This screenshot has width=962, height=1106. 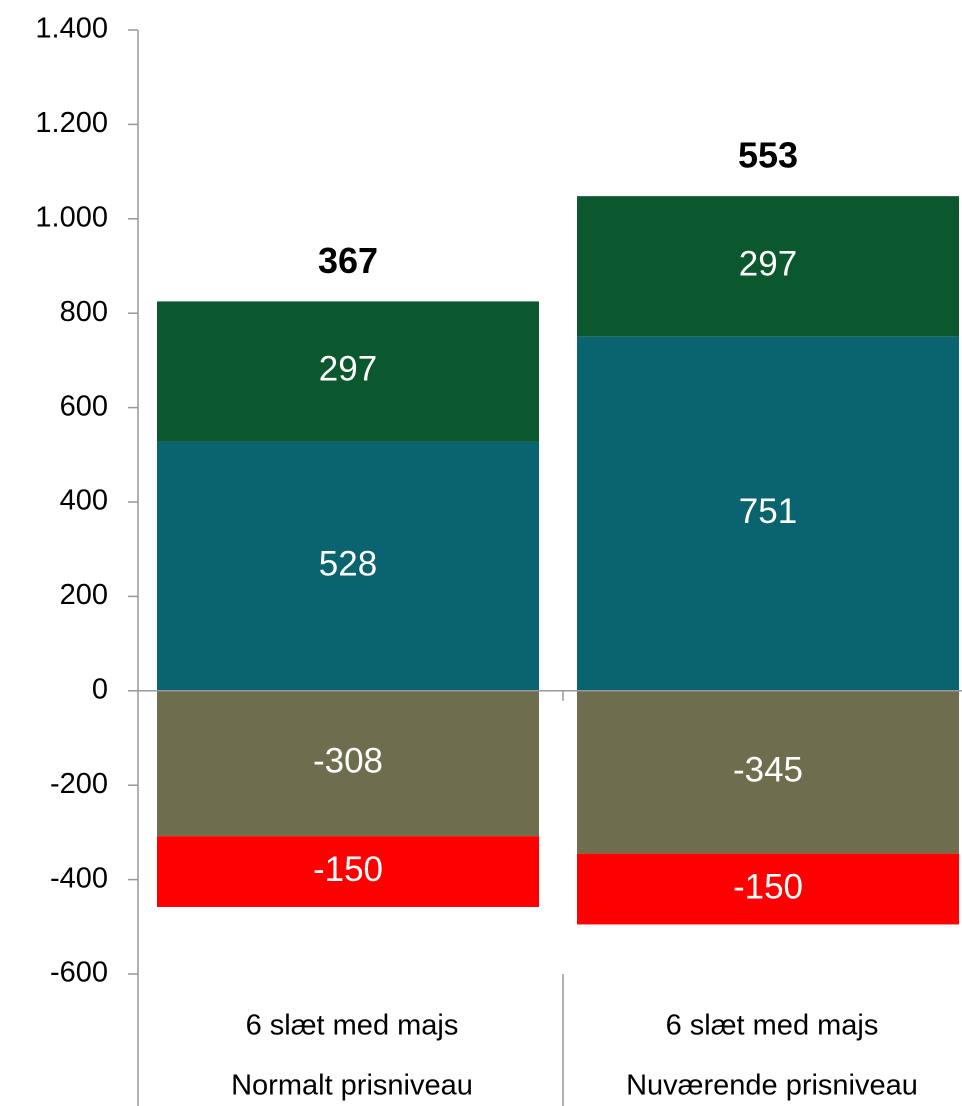 What do you see at coordinates (100, 689) in the screenshot?
I see `y-tick-label: 0` at bounding box center [100, 689].